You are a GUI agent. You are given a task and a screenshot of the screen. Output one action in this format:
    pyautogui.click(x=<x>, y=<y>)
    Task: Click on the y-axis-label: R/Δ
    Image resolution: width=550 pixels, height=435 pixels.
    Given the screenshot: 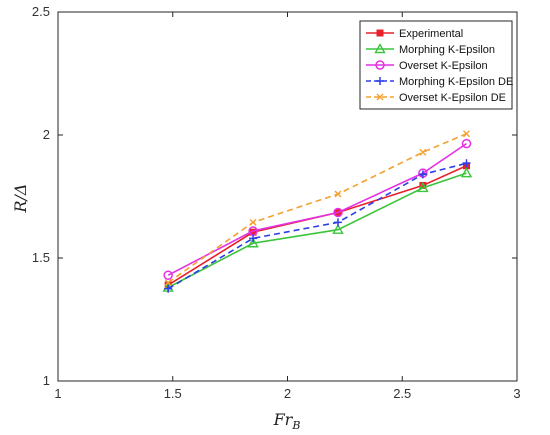 What is the action you would take?
    pyautogui.click(x=20, y=199)
    